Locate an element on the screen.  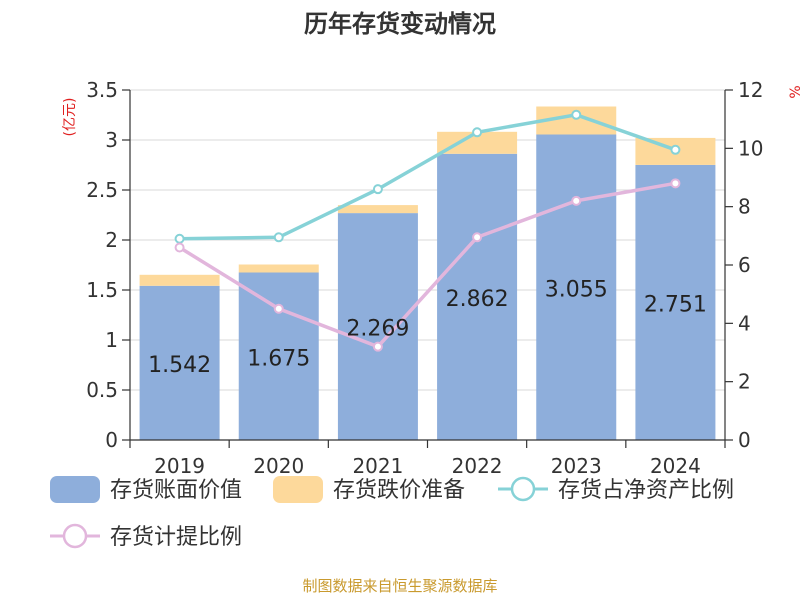
bar-data-label: 1.542 is located at coordinates (179, 365).